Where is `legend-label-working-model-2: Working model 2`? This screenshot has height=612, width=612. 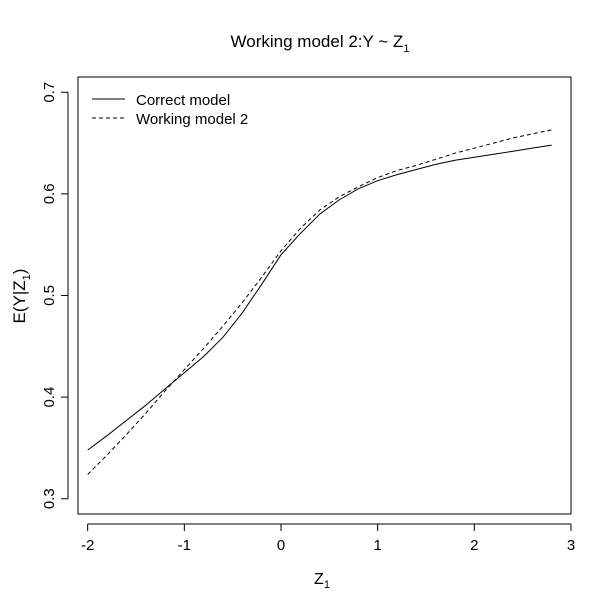 legend-label-working-model-2: Working model 2 is located at coordinates (192, 119).